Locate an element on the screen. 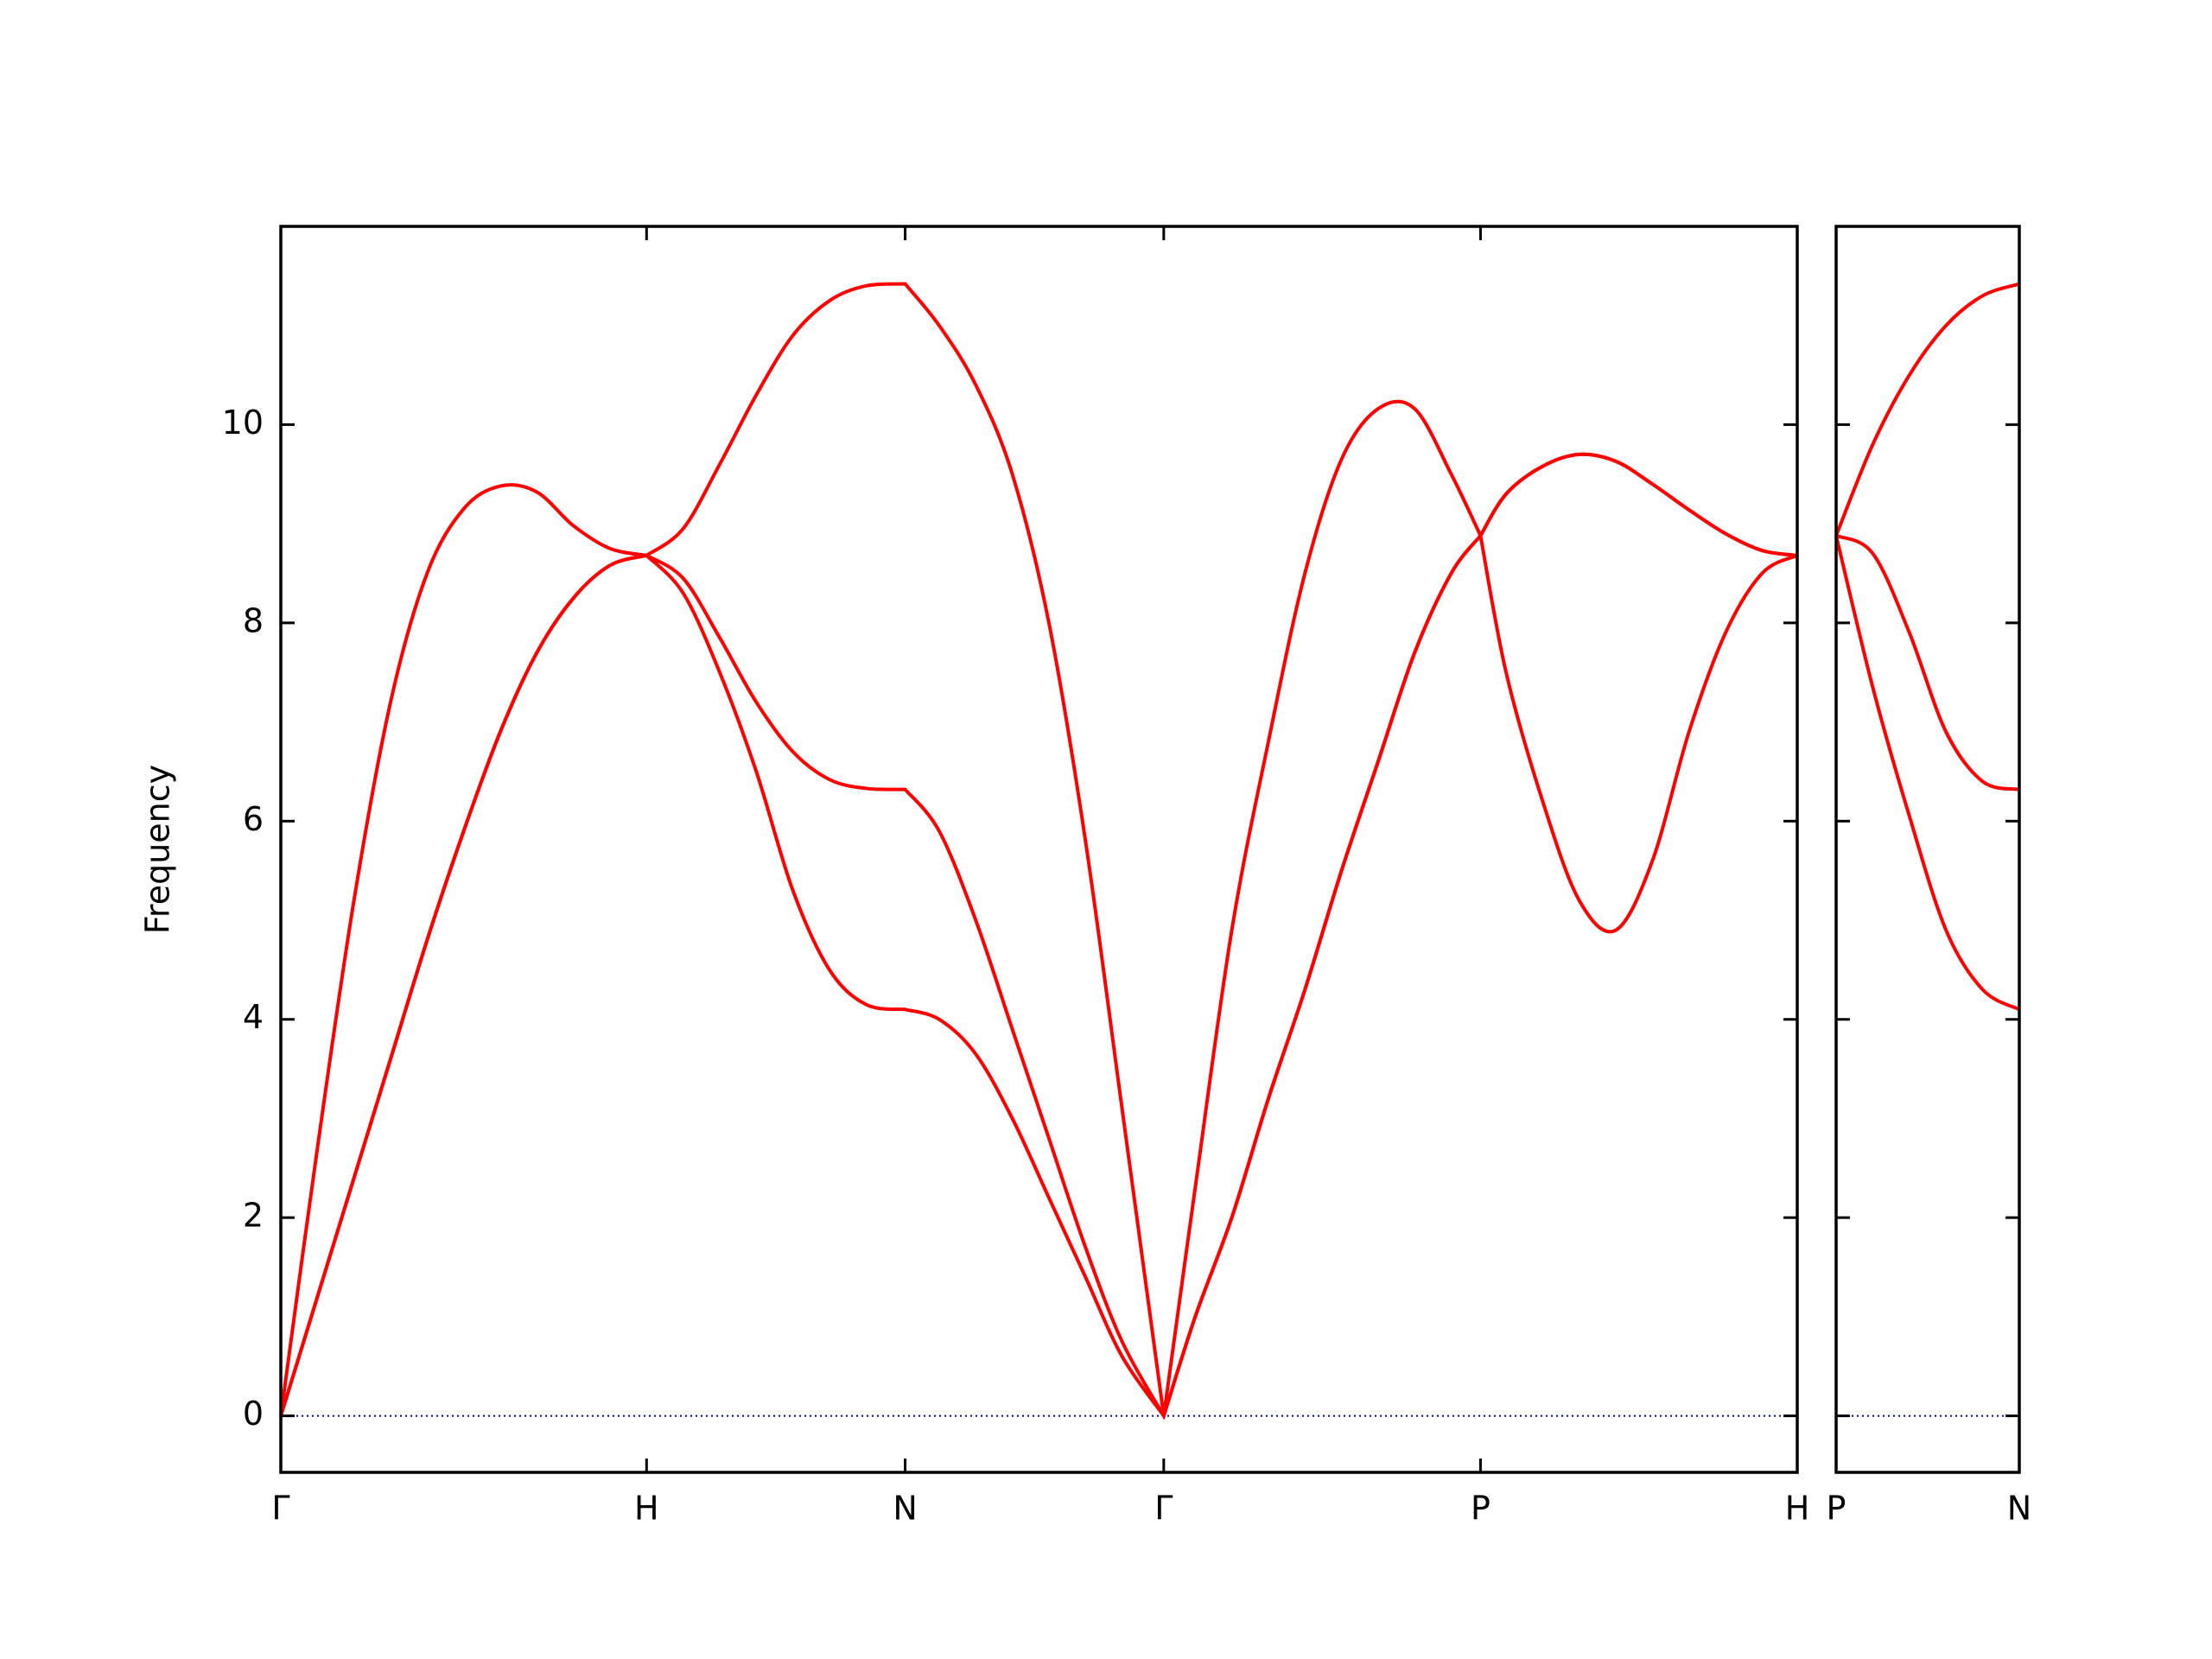 Image resolution: width=2212 pixels, height=1659 pixels. y-tick-label: 0 is located at coordinates (253, 1414).